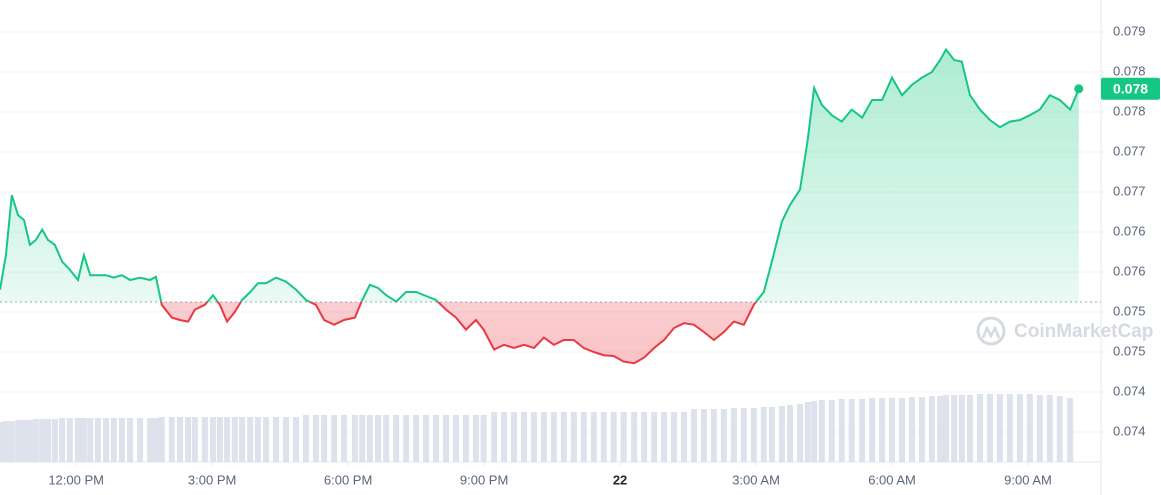 The image size is (1161, 495). Describe the element at coordinates (1129, 30) in the screenshot. I see `y-tick-label: 0.079` at that location.